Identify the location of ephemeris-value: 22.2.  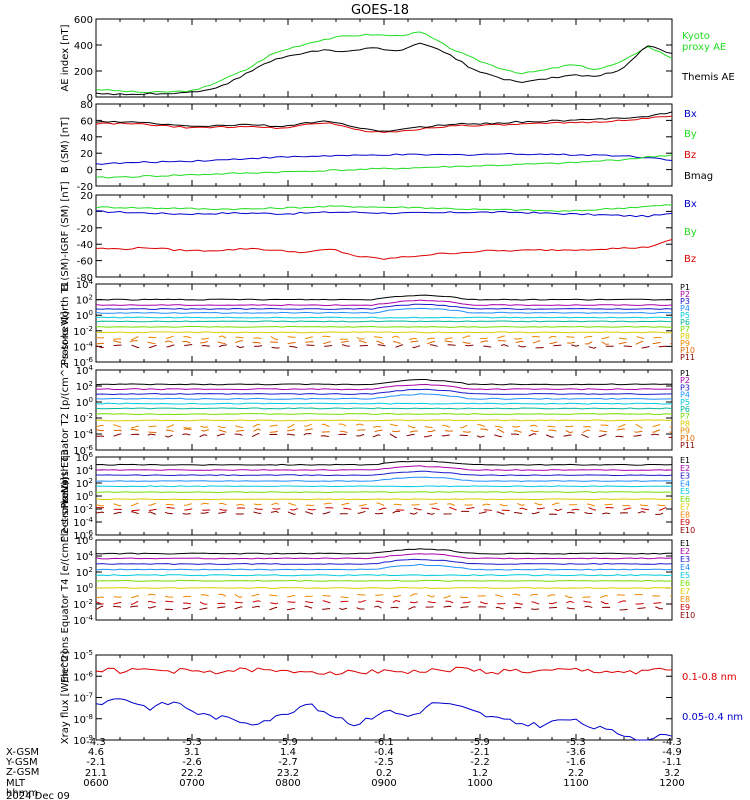
(192, 773).